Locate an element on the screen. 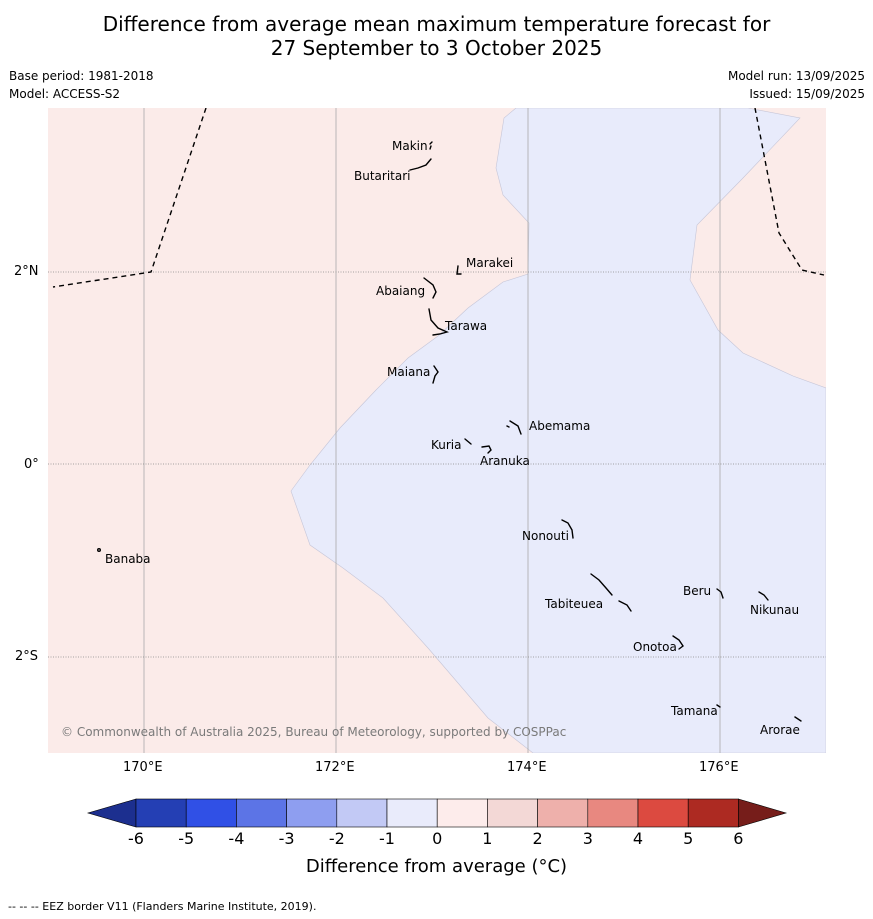 This screenshot has width=873, height=919. colorbar-tick-label: -1 is located at coordinates (387, 838).